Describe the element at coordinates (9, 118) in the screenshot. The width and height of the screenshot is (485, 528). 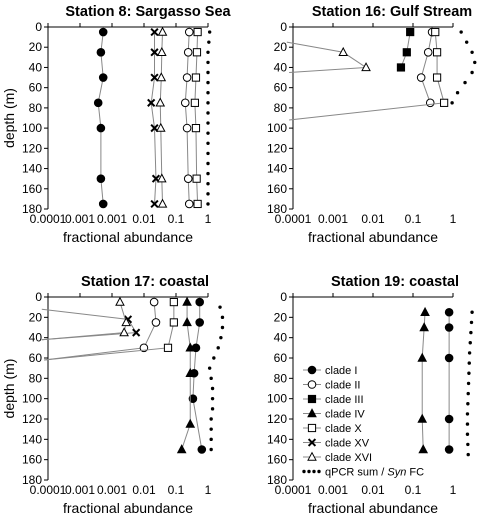
I see `y-axis-label: depth (m)` at that location.